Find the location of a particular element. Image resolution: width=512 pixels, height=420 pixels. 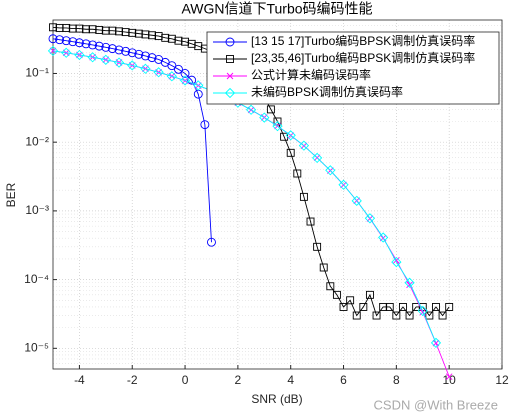

legend-box is located at coordinates (353, 68).